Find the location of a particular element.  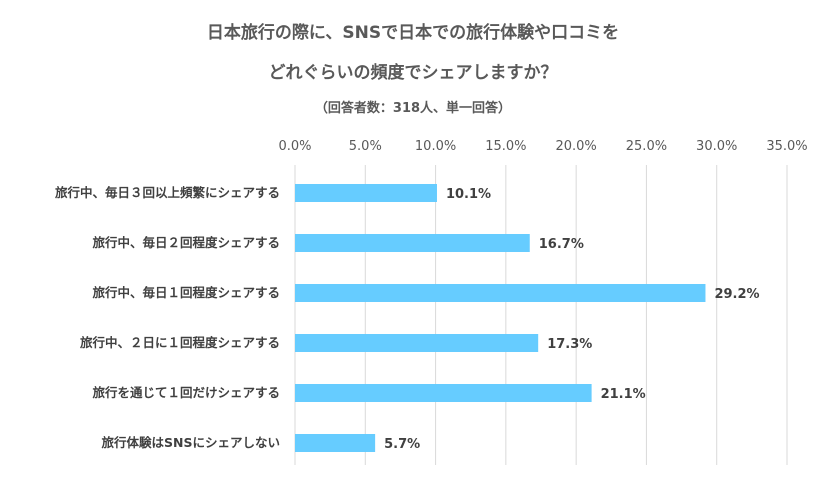

category-label: 旅行中、毎日３回以上頻繁にシェアする is located at coordinates (167, 192).